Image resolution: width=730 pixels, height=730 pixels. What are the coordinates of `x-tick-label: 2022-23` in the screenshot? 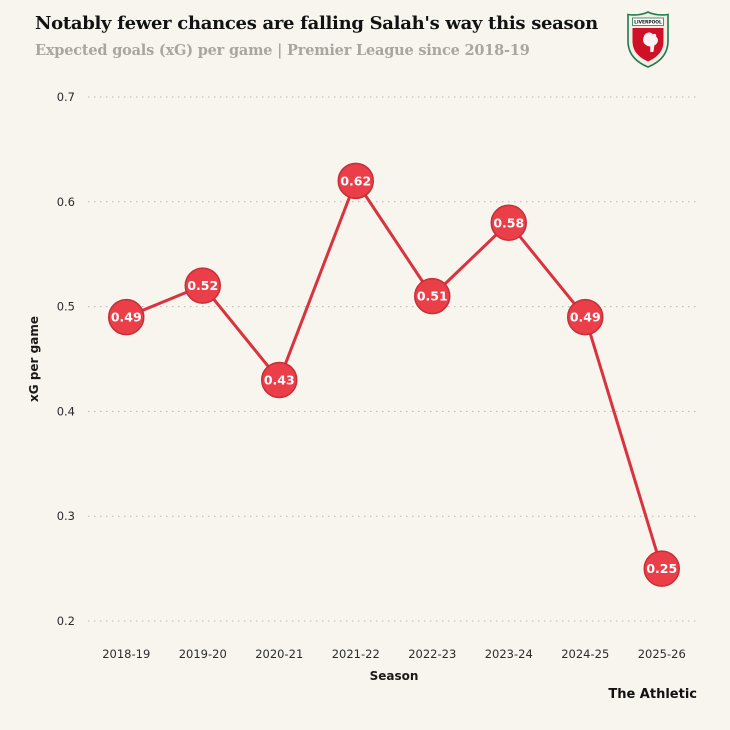 It's located at (432, 654).